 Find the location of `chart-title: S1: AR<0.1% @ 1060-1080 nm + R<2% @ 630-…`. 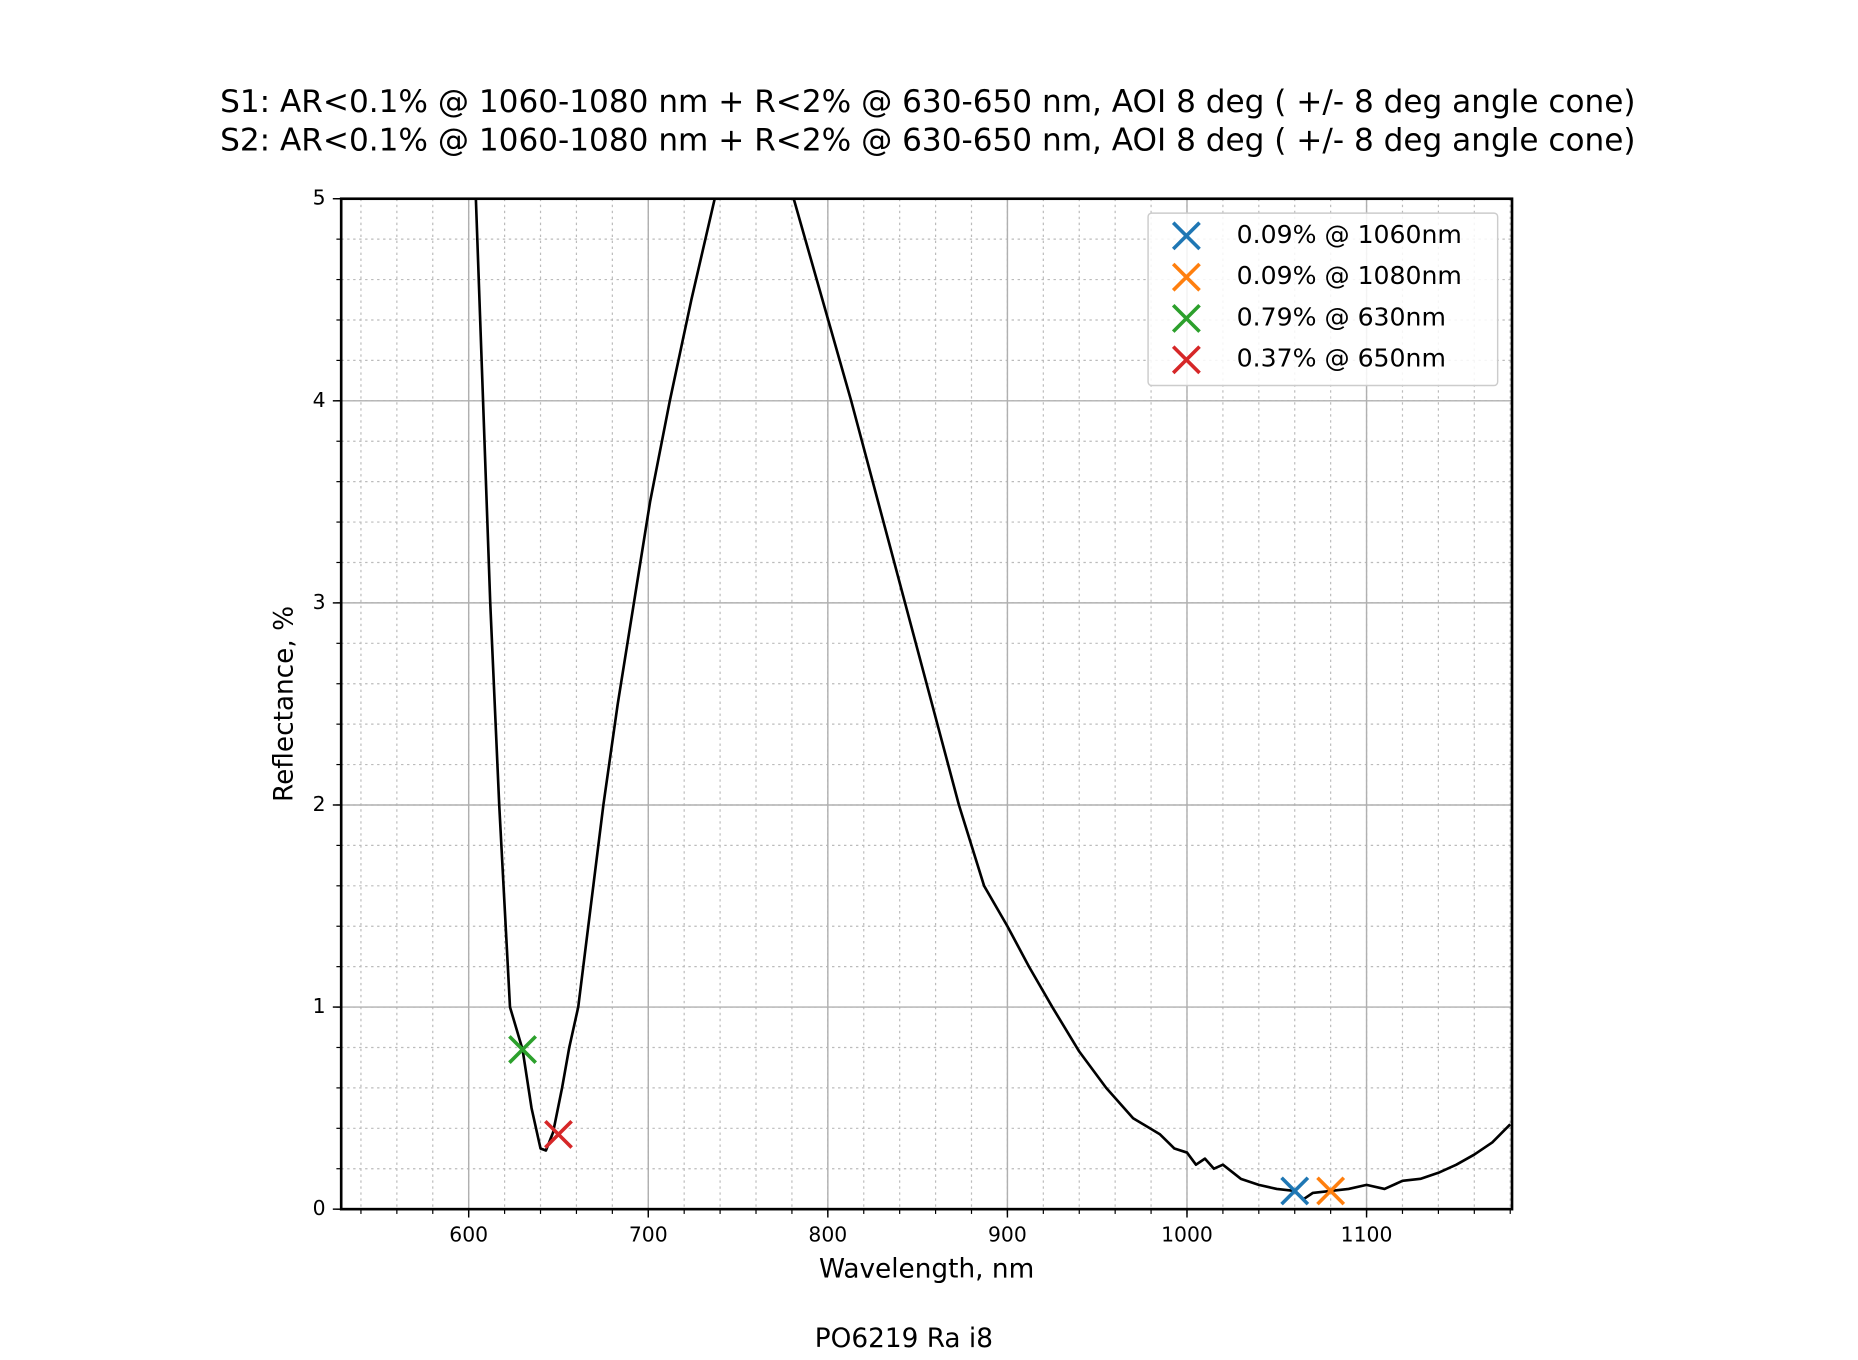

chart-title: S1: AR<0.1% @ 1060-1080 nm + R<2% @ 630-… is located at coordinates (927, 102).